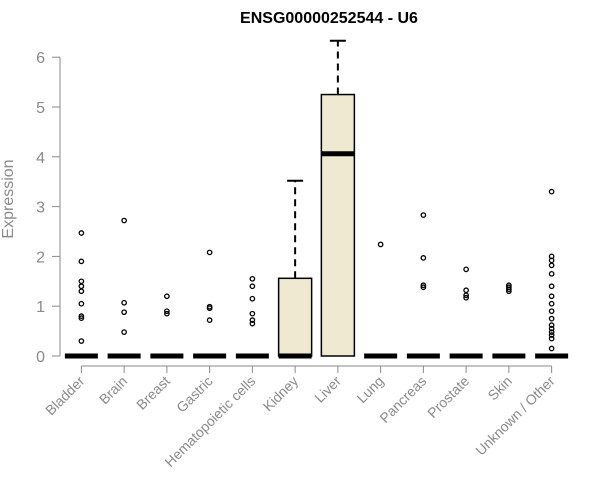  What do you see at coordinates (40, 357) in the screenshot?
I see `y-tick-label: 0` at bounding box center [40, 357].